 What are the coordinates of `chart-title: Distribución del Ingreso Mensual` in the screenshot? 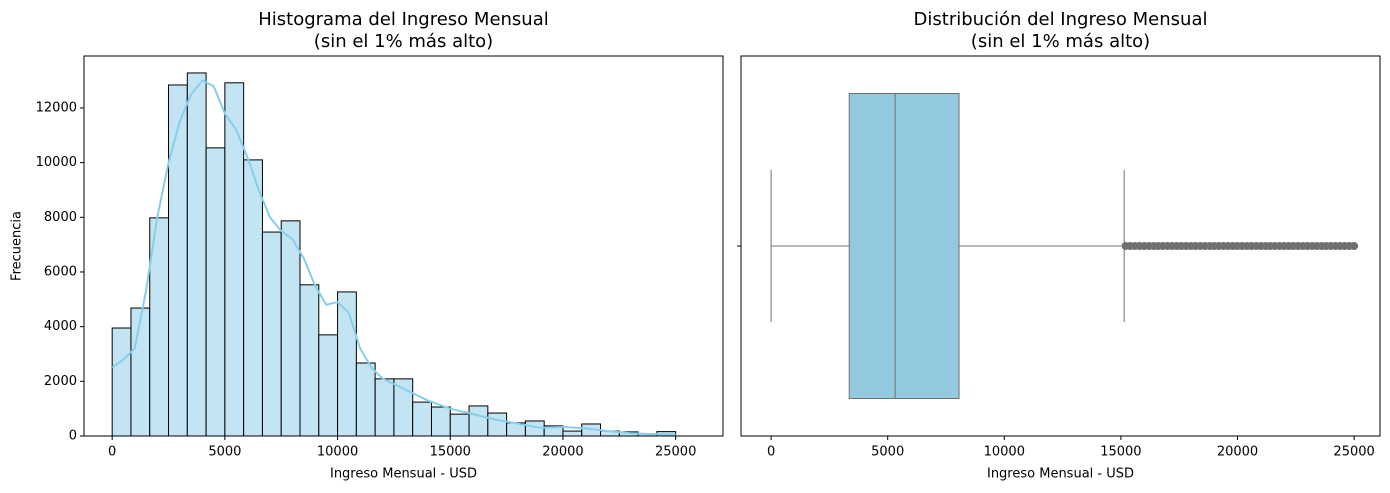 It's located at (1061, 19).